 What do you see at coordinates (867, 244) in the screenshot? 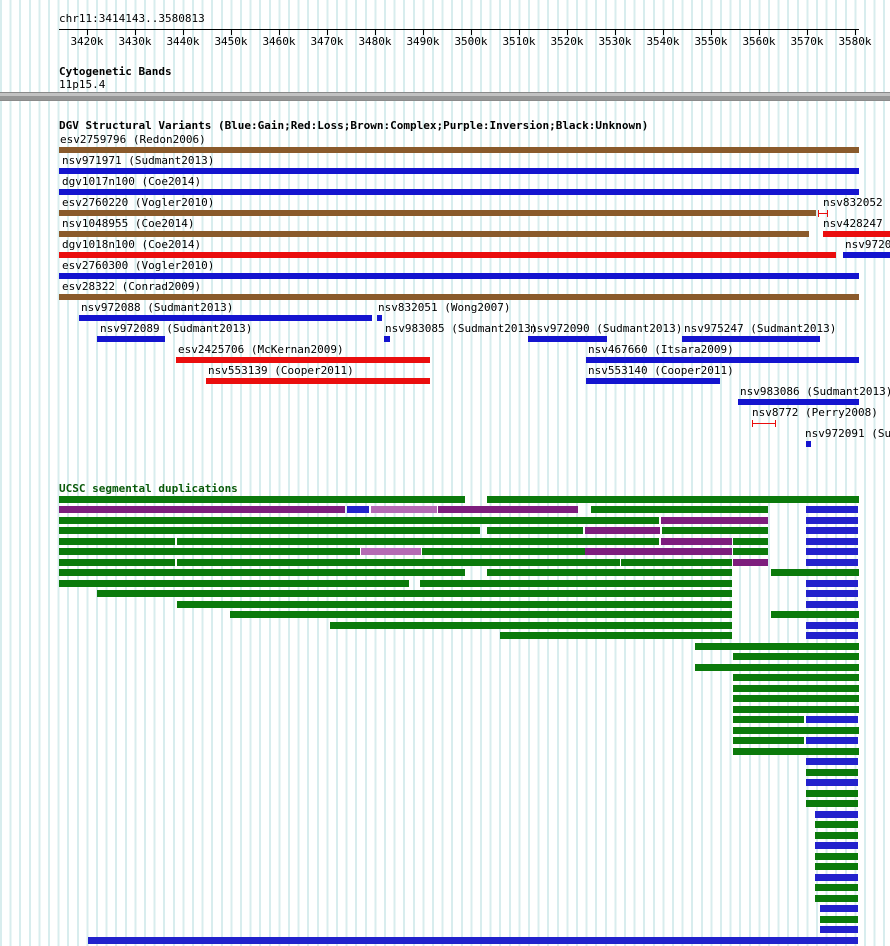
I see `dgv-feature-label: nsv9720` at bounding box center [867, 244].